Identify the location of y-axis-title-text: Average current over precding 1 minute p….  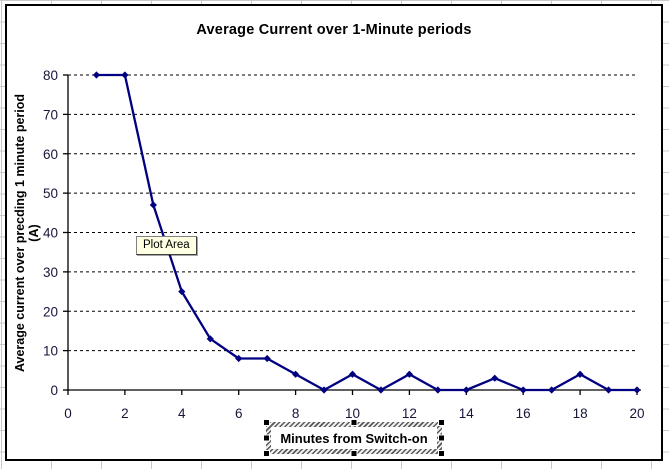
(20, 233).